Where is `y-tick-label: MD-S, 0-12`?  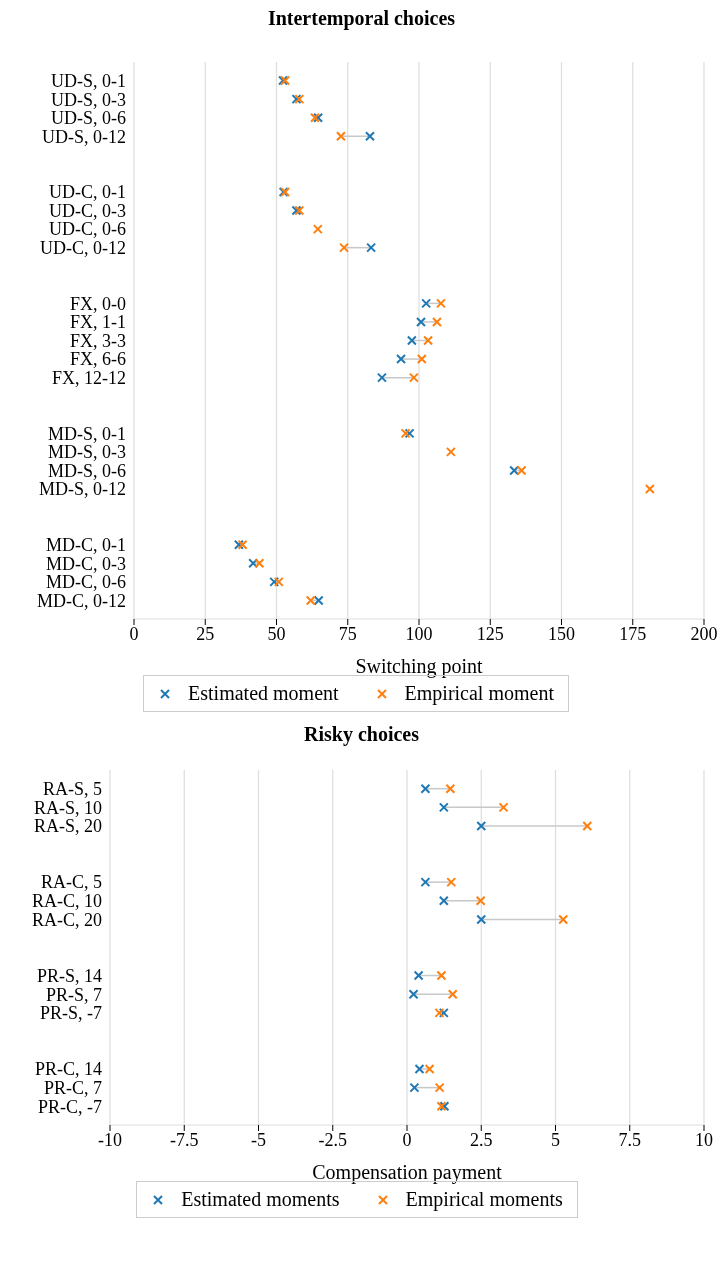 y-tick-label: MD-S, 0-12 is located at coordinates (82, 489).